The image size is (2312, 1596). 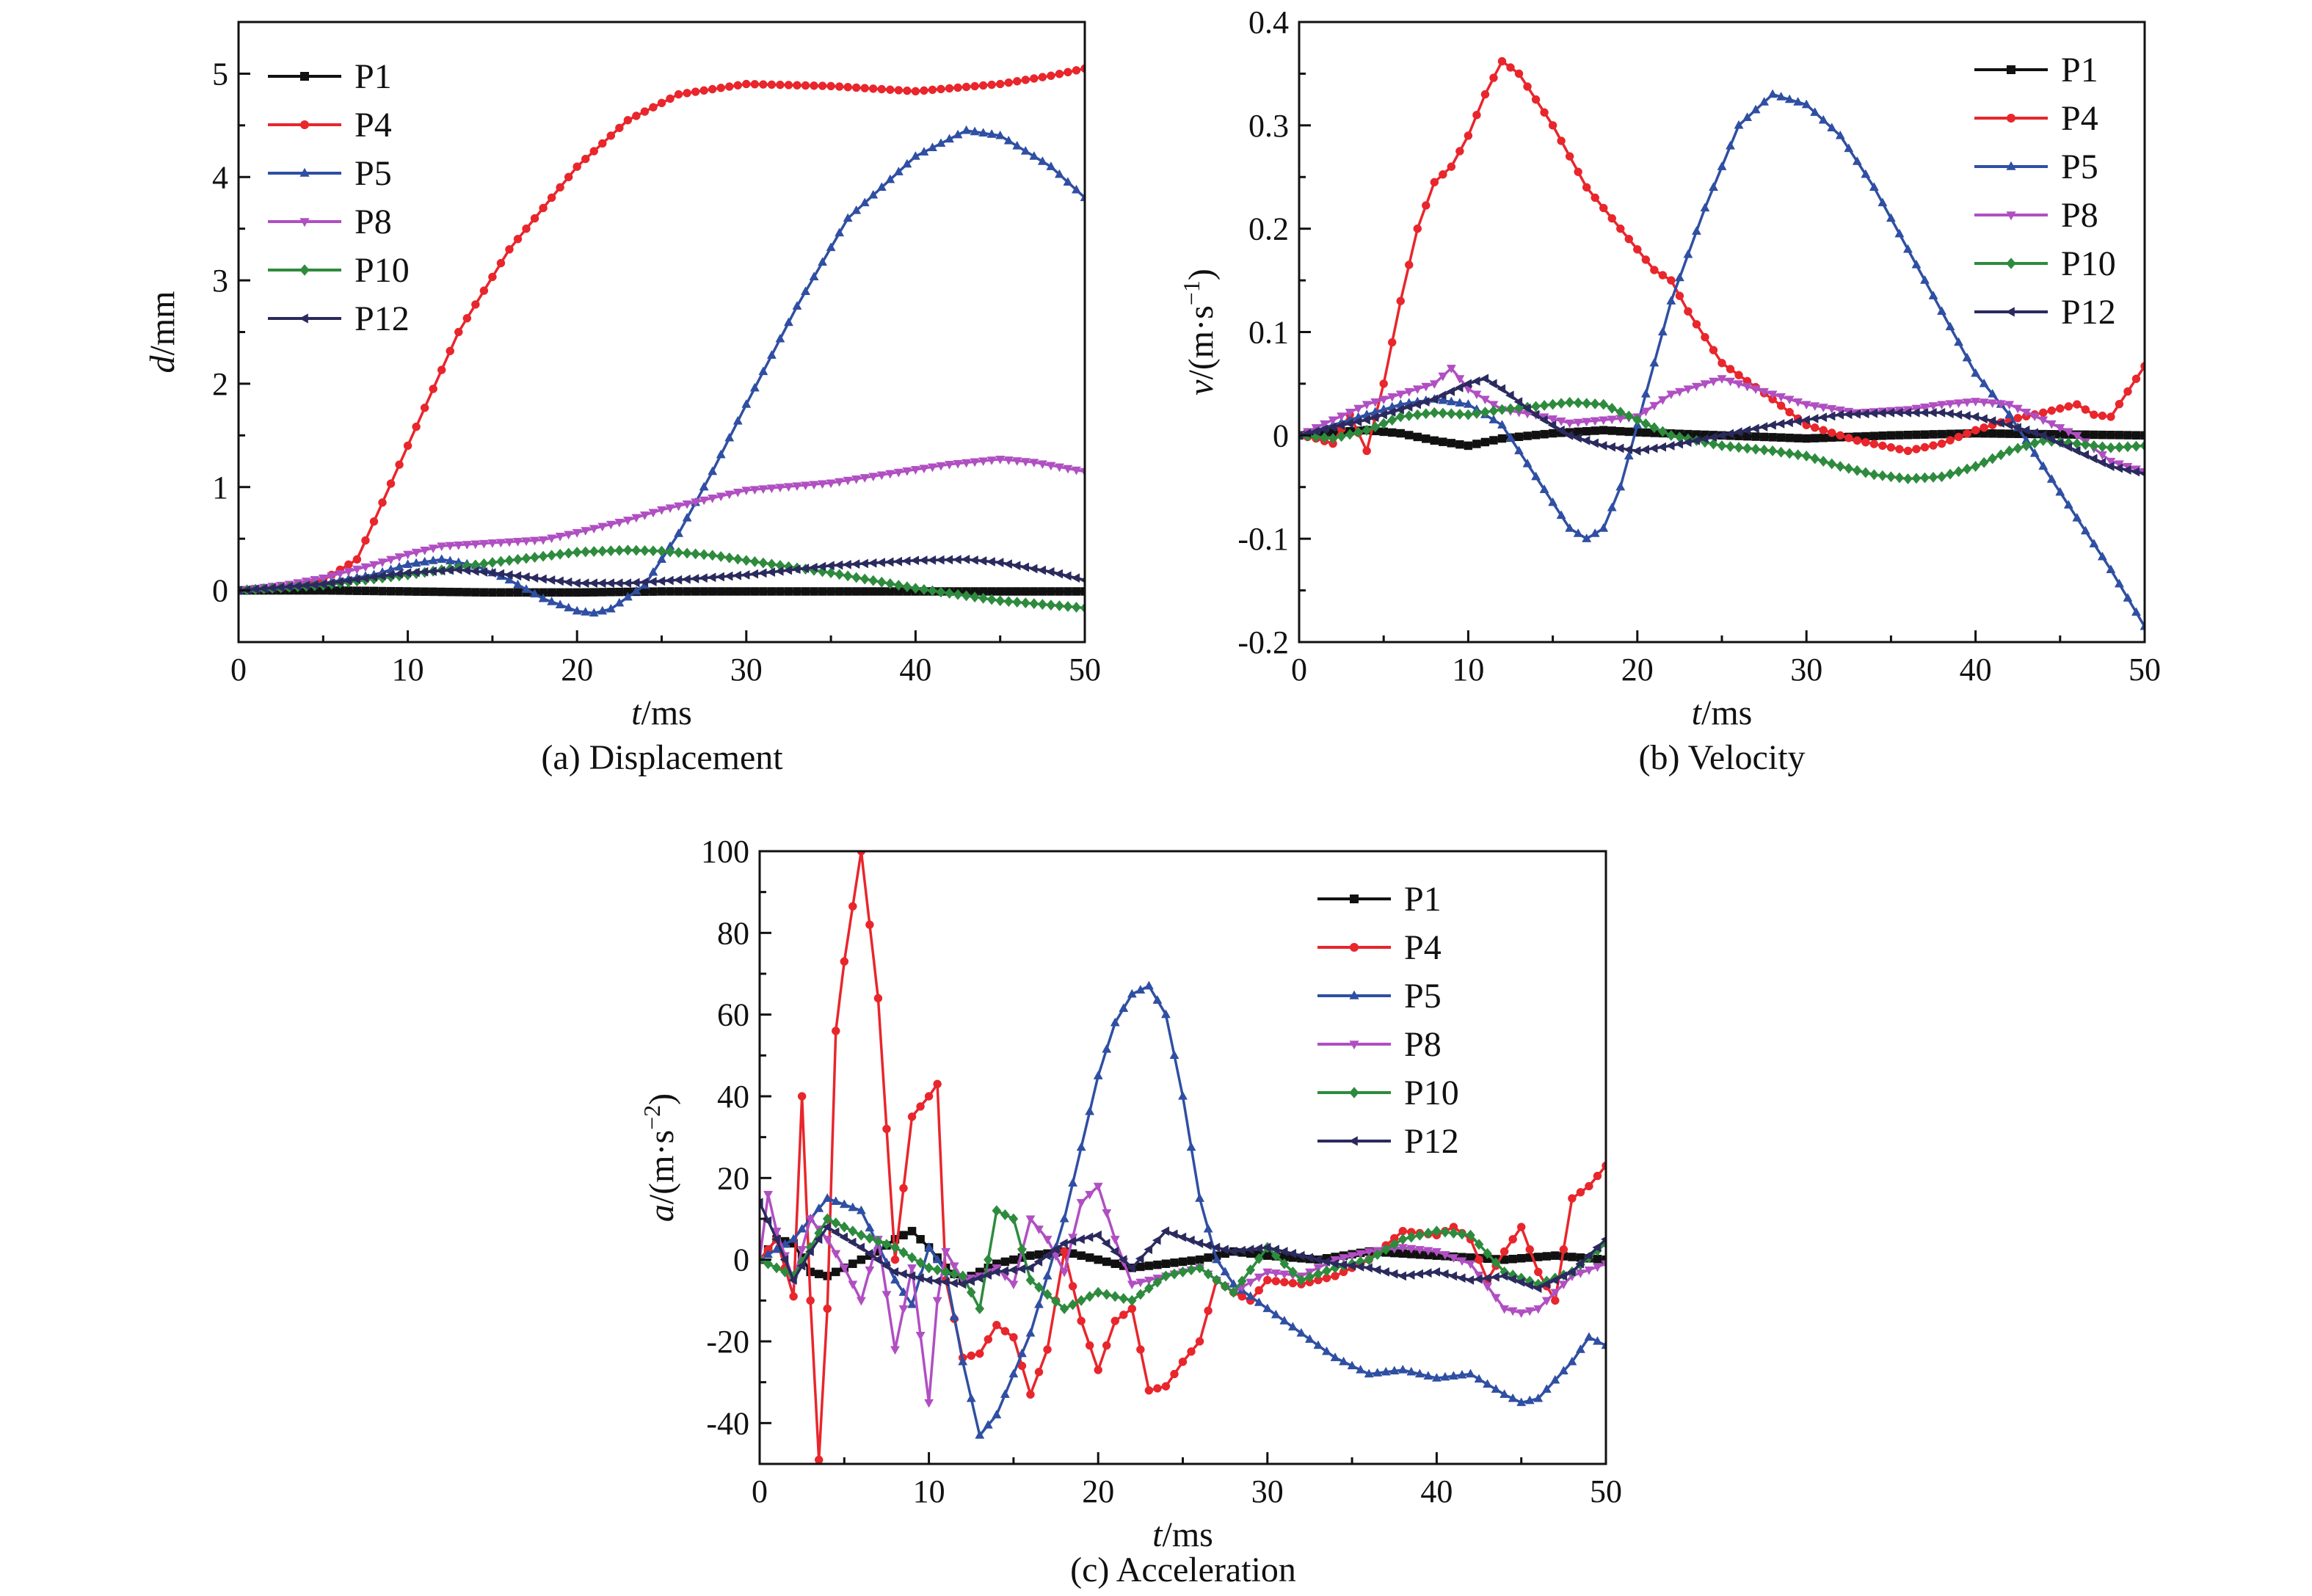 I want to click on y-tick-label: 60, so click(x=733, y=1015).